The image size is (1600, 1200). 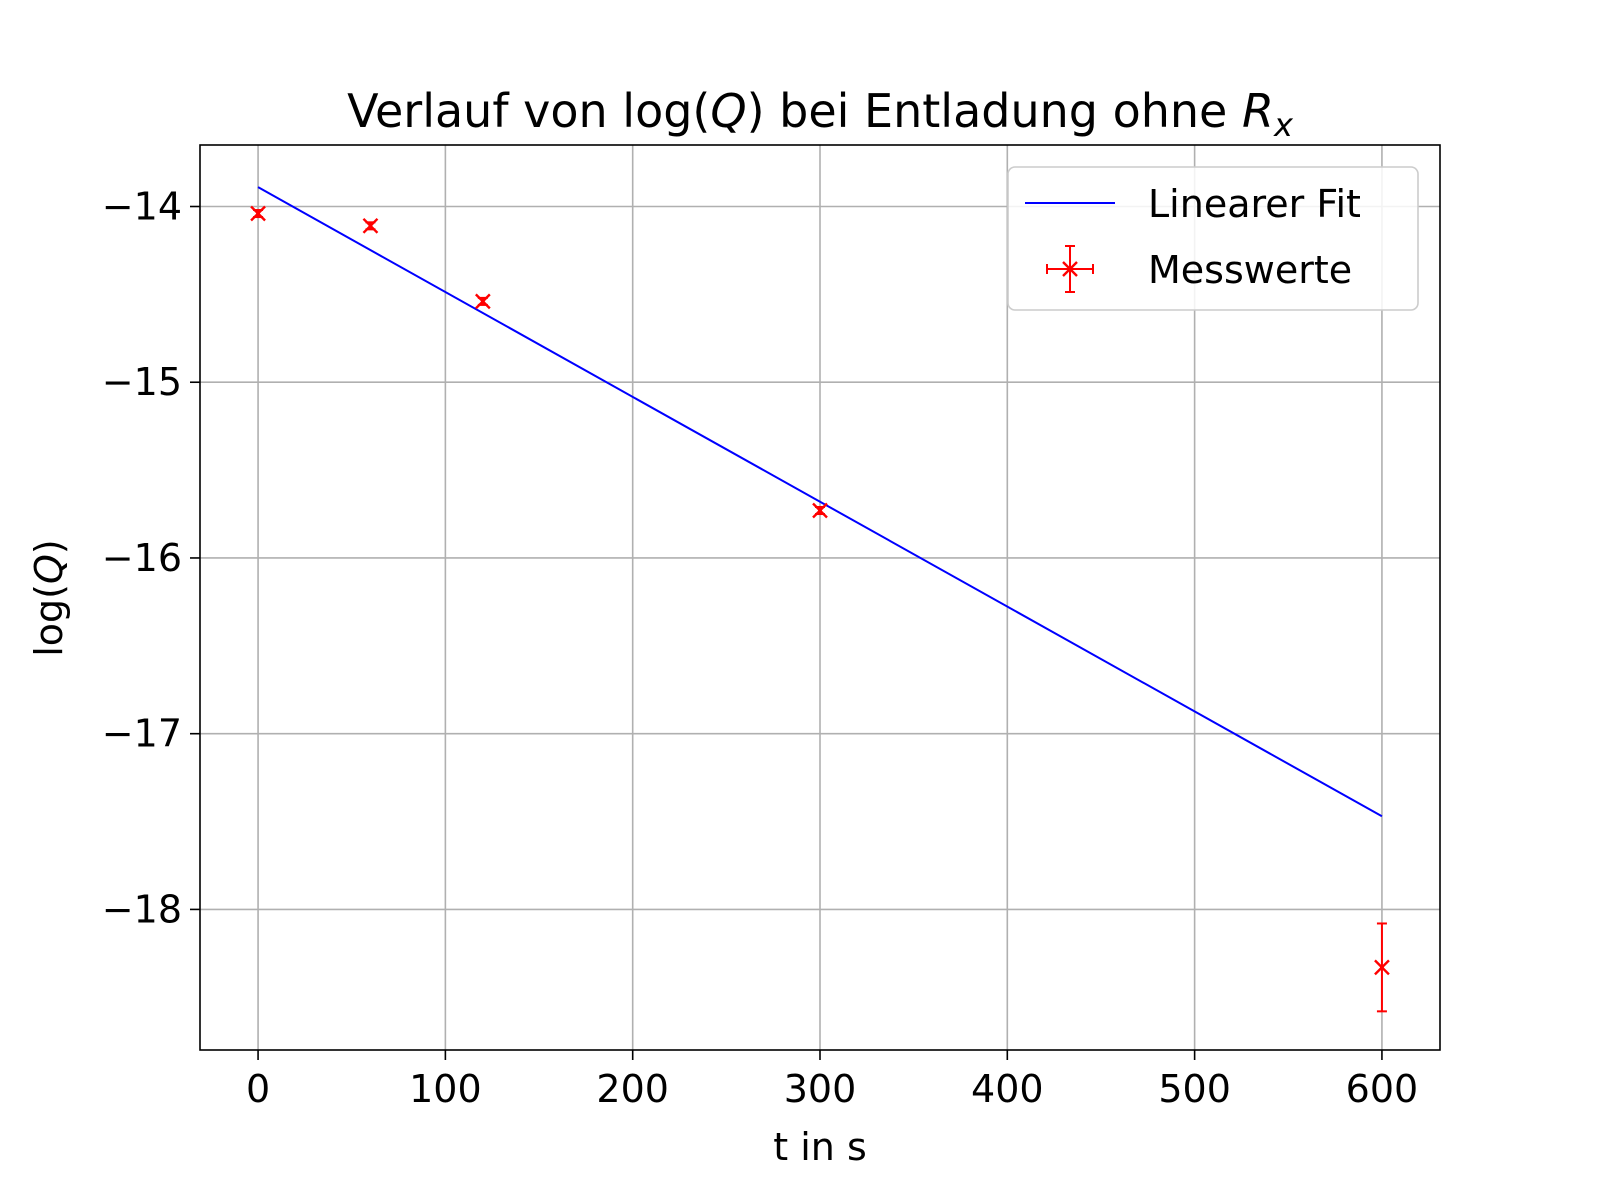 I want to click on legend-marker-stroke-b, so click(x=1070, y=269).